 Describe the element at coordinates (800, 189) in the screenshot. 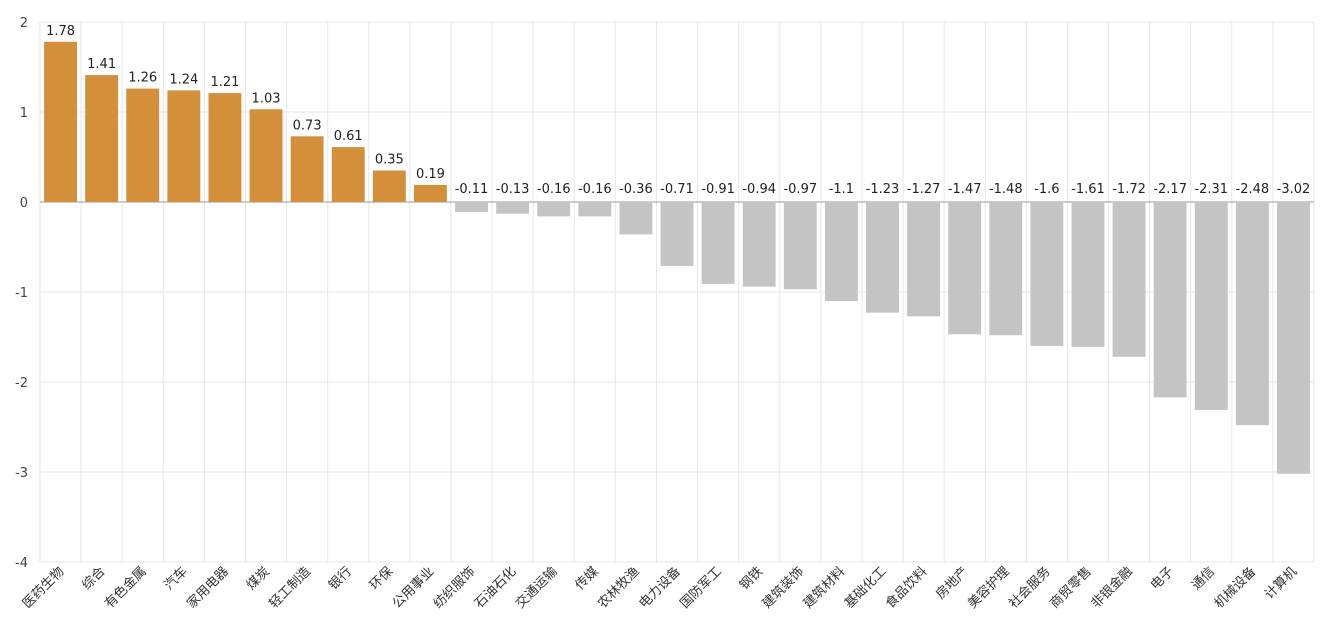

I see `data-label: -0.97` at that location.